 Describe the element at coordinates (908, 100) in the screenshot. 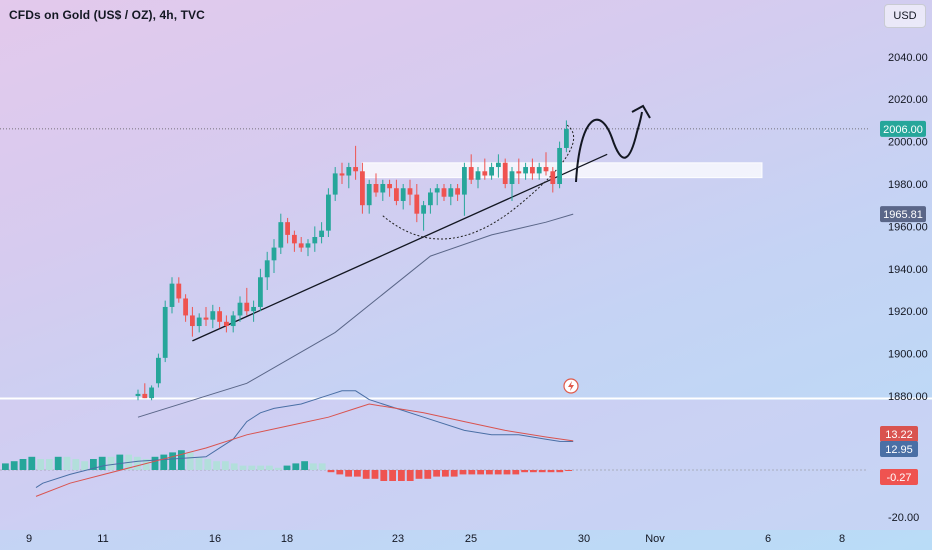

I see `y-tick-label: 2020.00` at that location.